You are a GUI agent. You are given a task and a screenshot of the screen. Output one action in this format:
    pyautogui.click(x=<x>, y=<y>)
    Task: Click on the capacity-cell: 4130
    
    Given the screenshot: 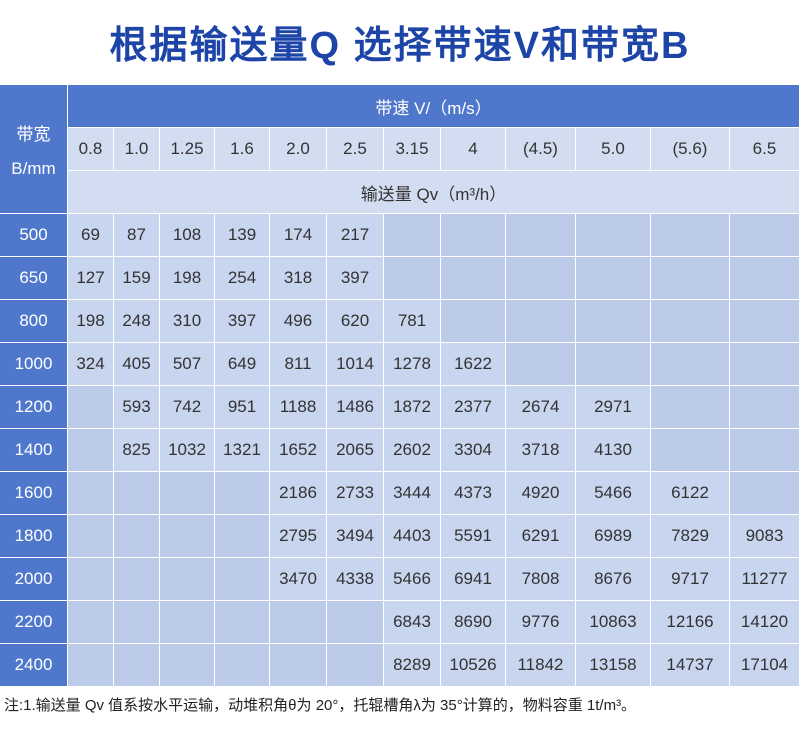 What is the action you would take?
    pyautogui.click(x=613, y=450)
    